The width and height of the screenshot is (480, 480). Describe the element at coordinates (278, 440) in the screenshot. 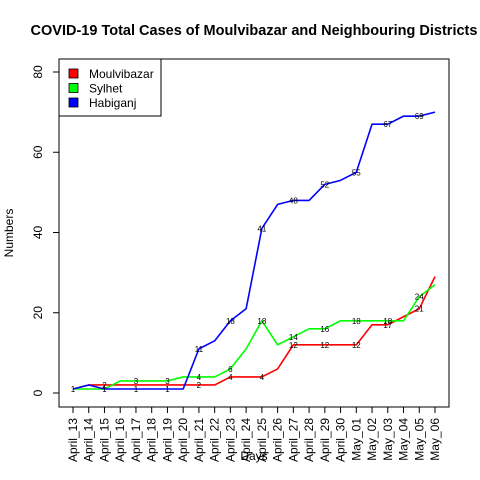

I see `x-tick-label: April_26` at that location.